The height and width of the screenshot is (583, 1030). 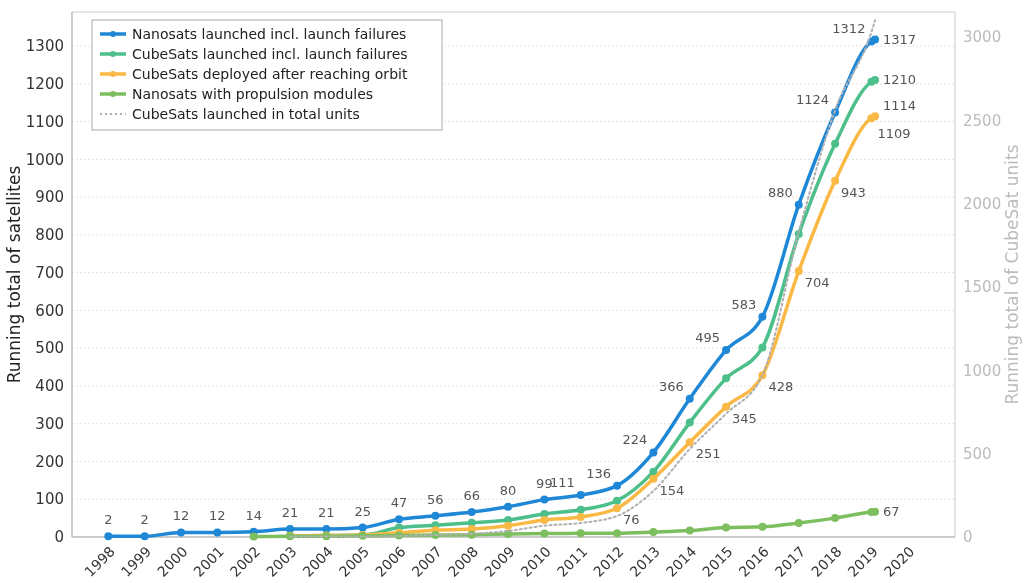 What do you see at coordinates (49, 197) in the screenshot?
I see `y-tick-label: 900` at bounding box center [49, 197].